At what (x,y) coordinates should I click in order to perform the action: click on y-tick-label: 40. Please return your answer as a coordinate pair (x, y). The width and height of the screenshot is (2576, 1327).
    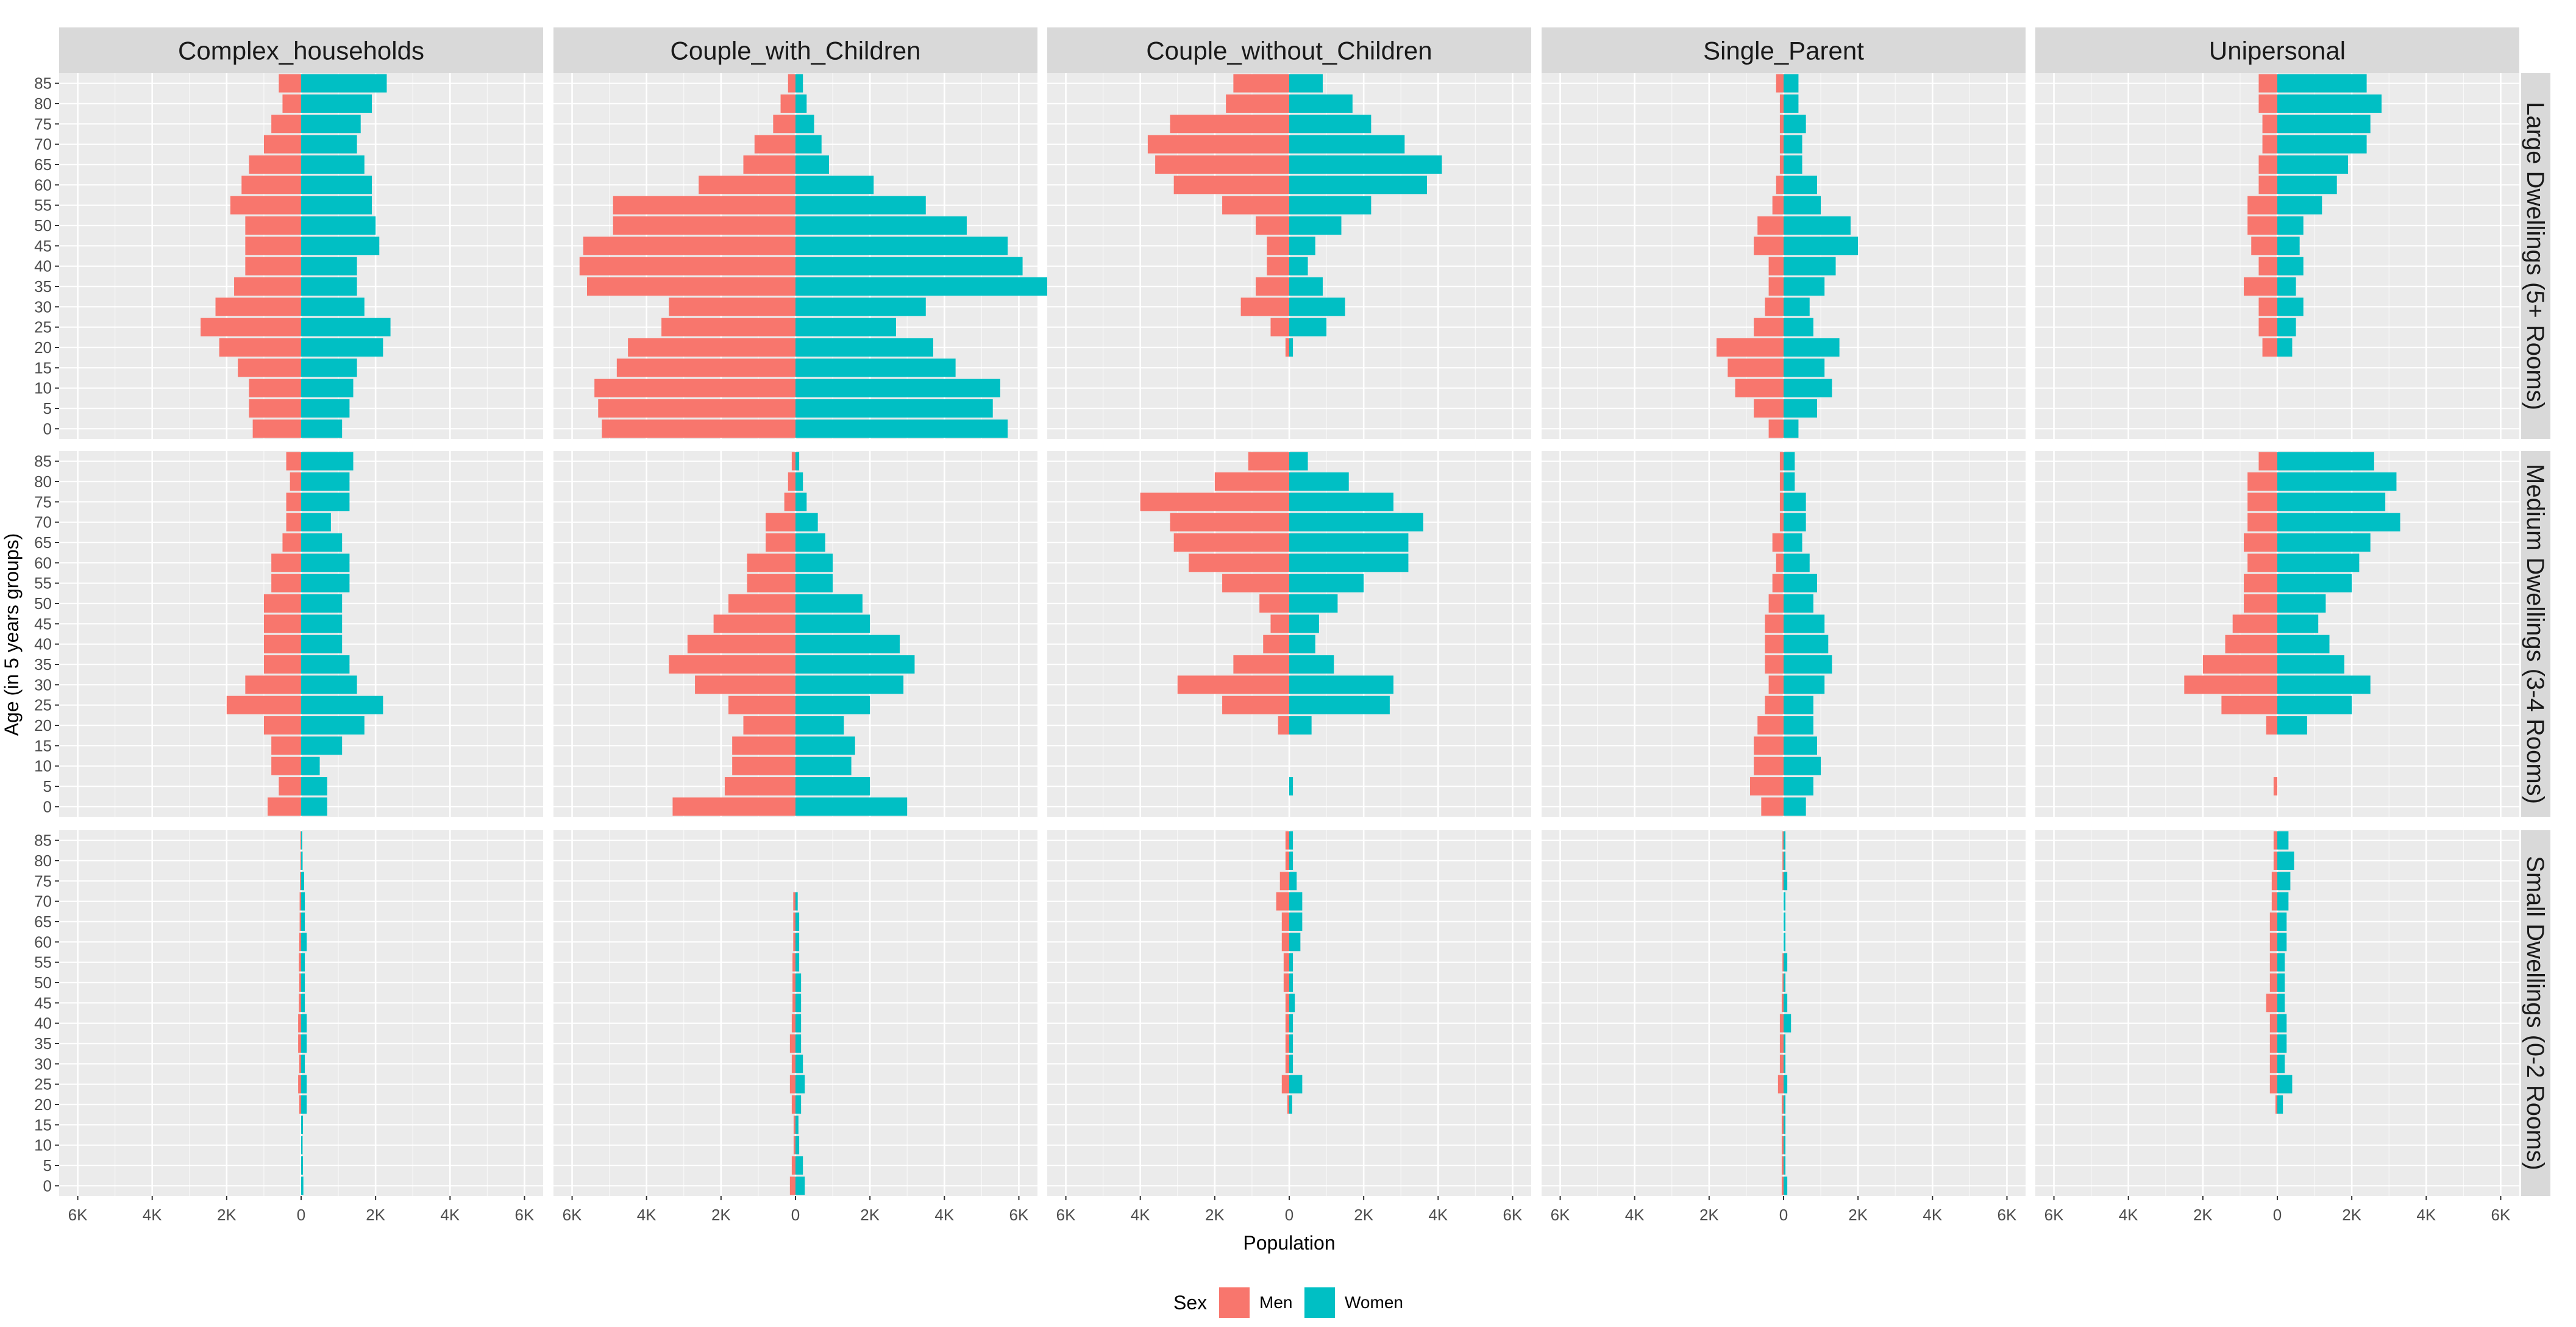
    Looking at the image, I should click on (43, 1023).